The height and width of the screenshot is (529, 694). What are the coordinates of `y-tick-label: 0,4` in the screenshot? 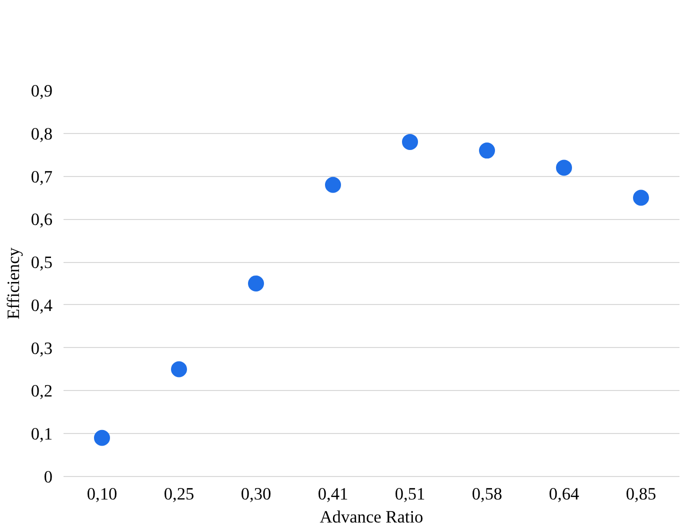 It's located at (41, 305).